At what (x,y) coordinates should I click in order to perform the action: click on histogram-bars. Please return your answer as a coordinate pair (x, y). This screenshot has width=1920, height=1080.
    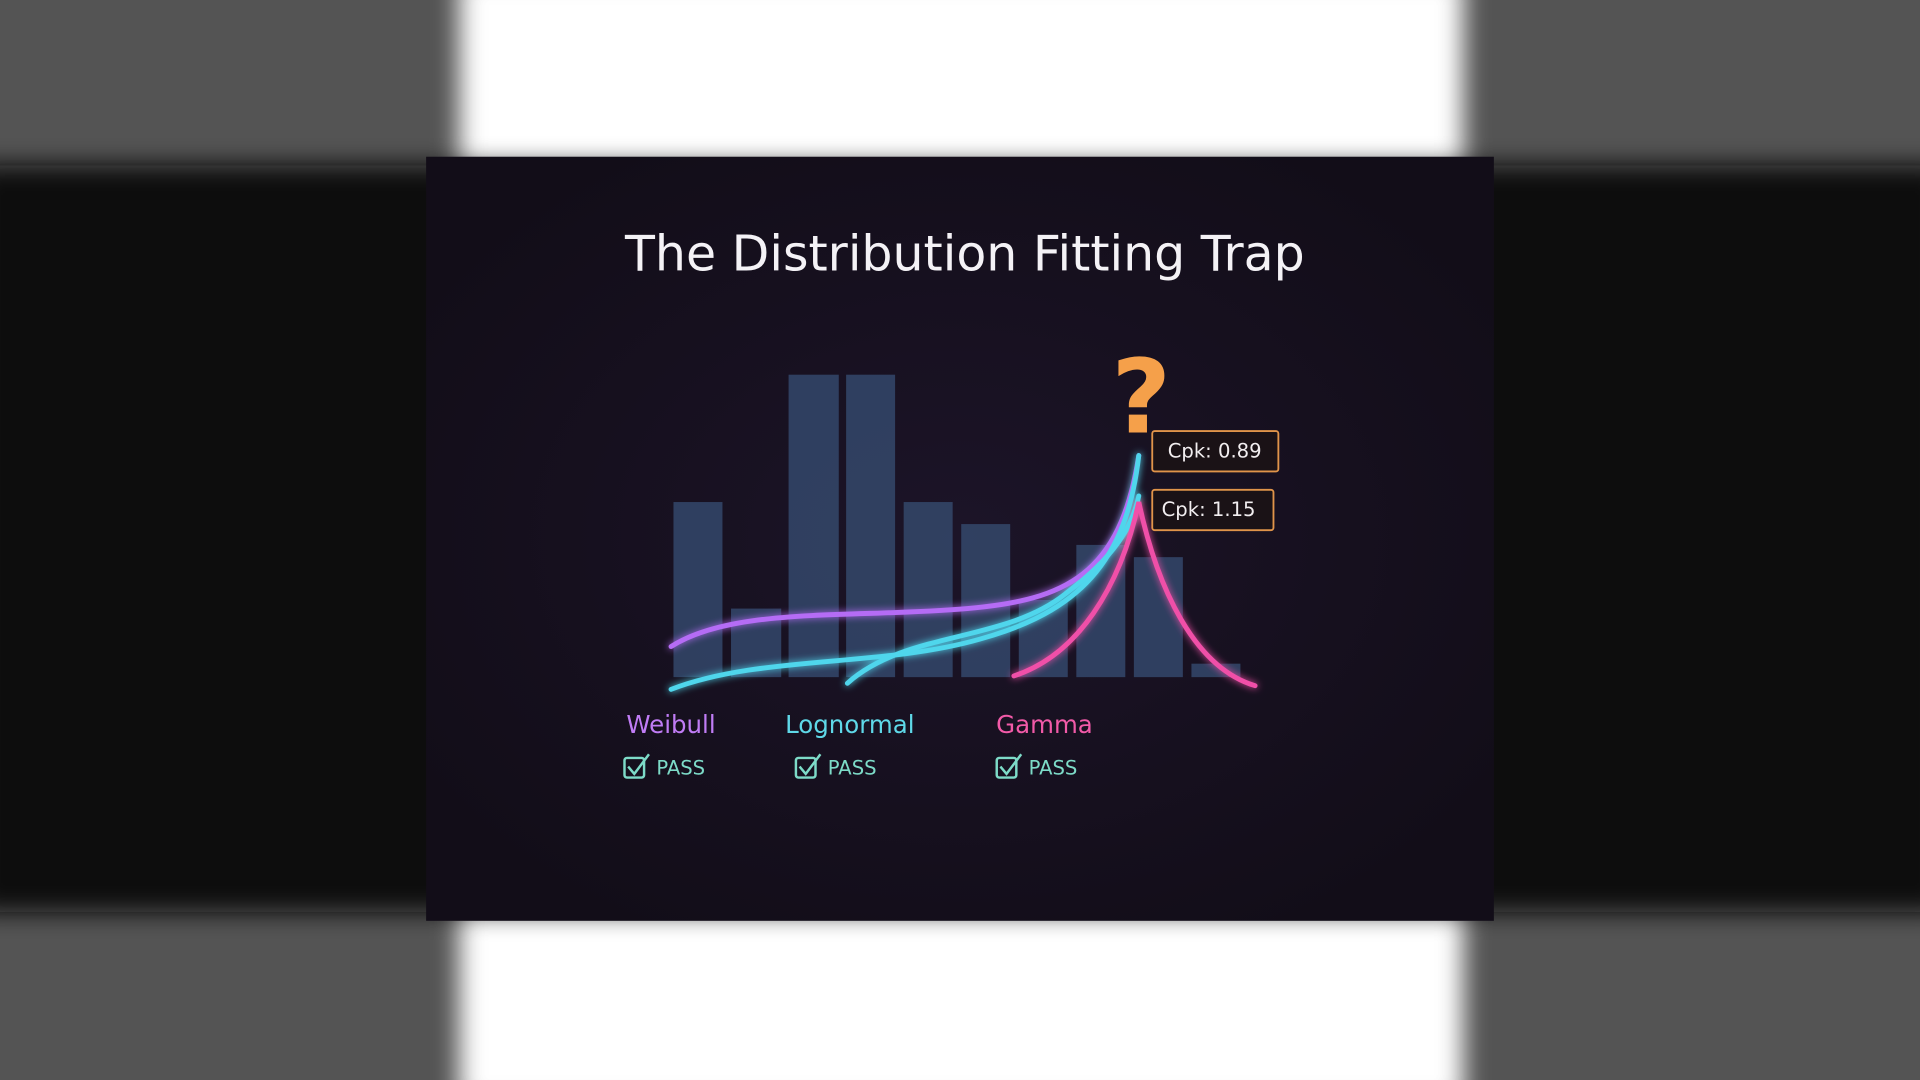
    Looking at the image, I should click on (957, 526).